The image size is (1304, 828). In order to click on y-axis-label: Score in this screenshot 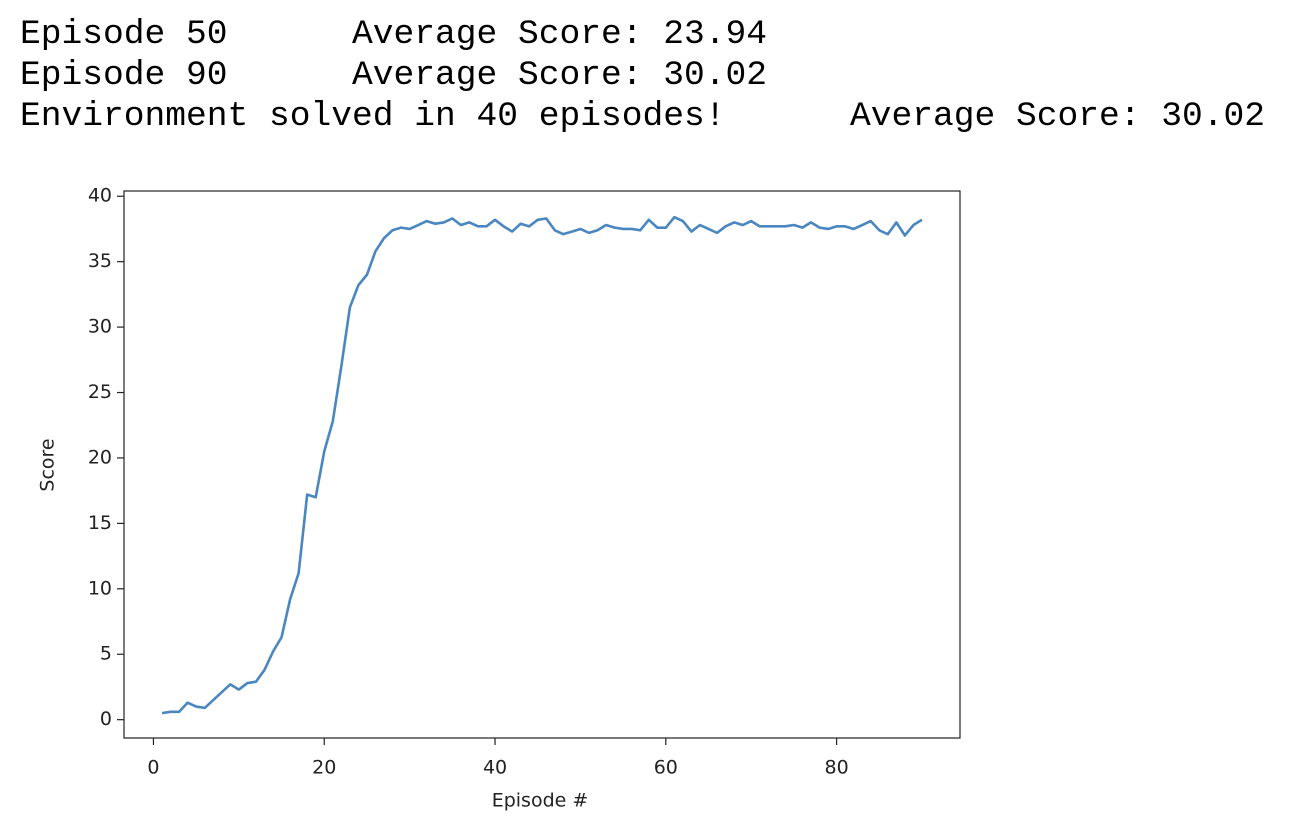, I will do `click(48, 464)`.